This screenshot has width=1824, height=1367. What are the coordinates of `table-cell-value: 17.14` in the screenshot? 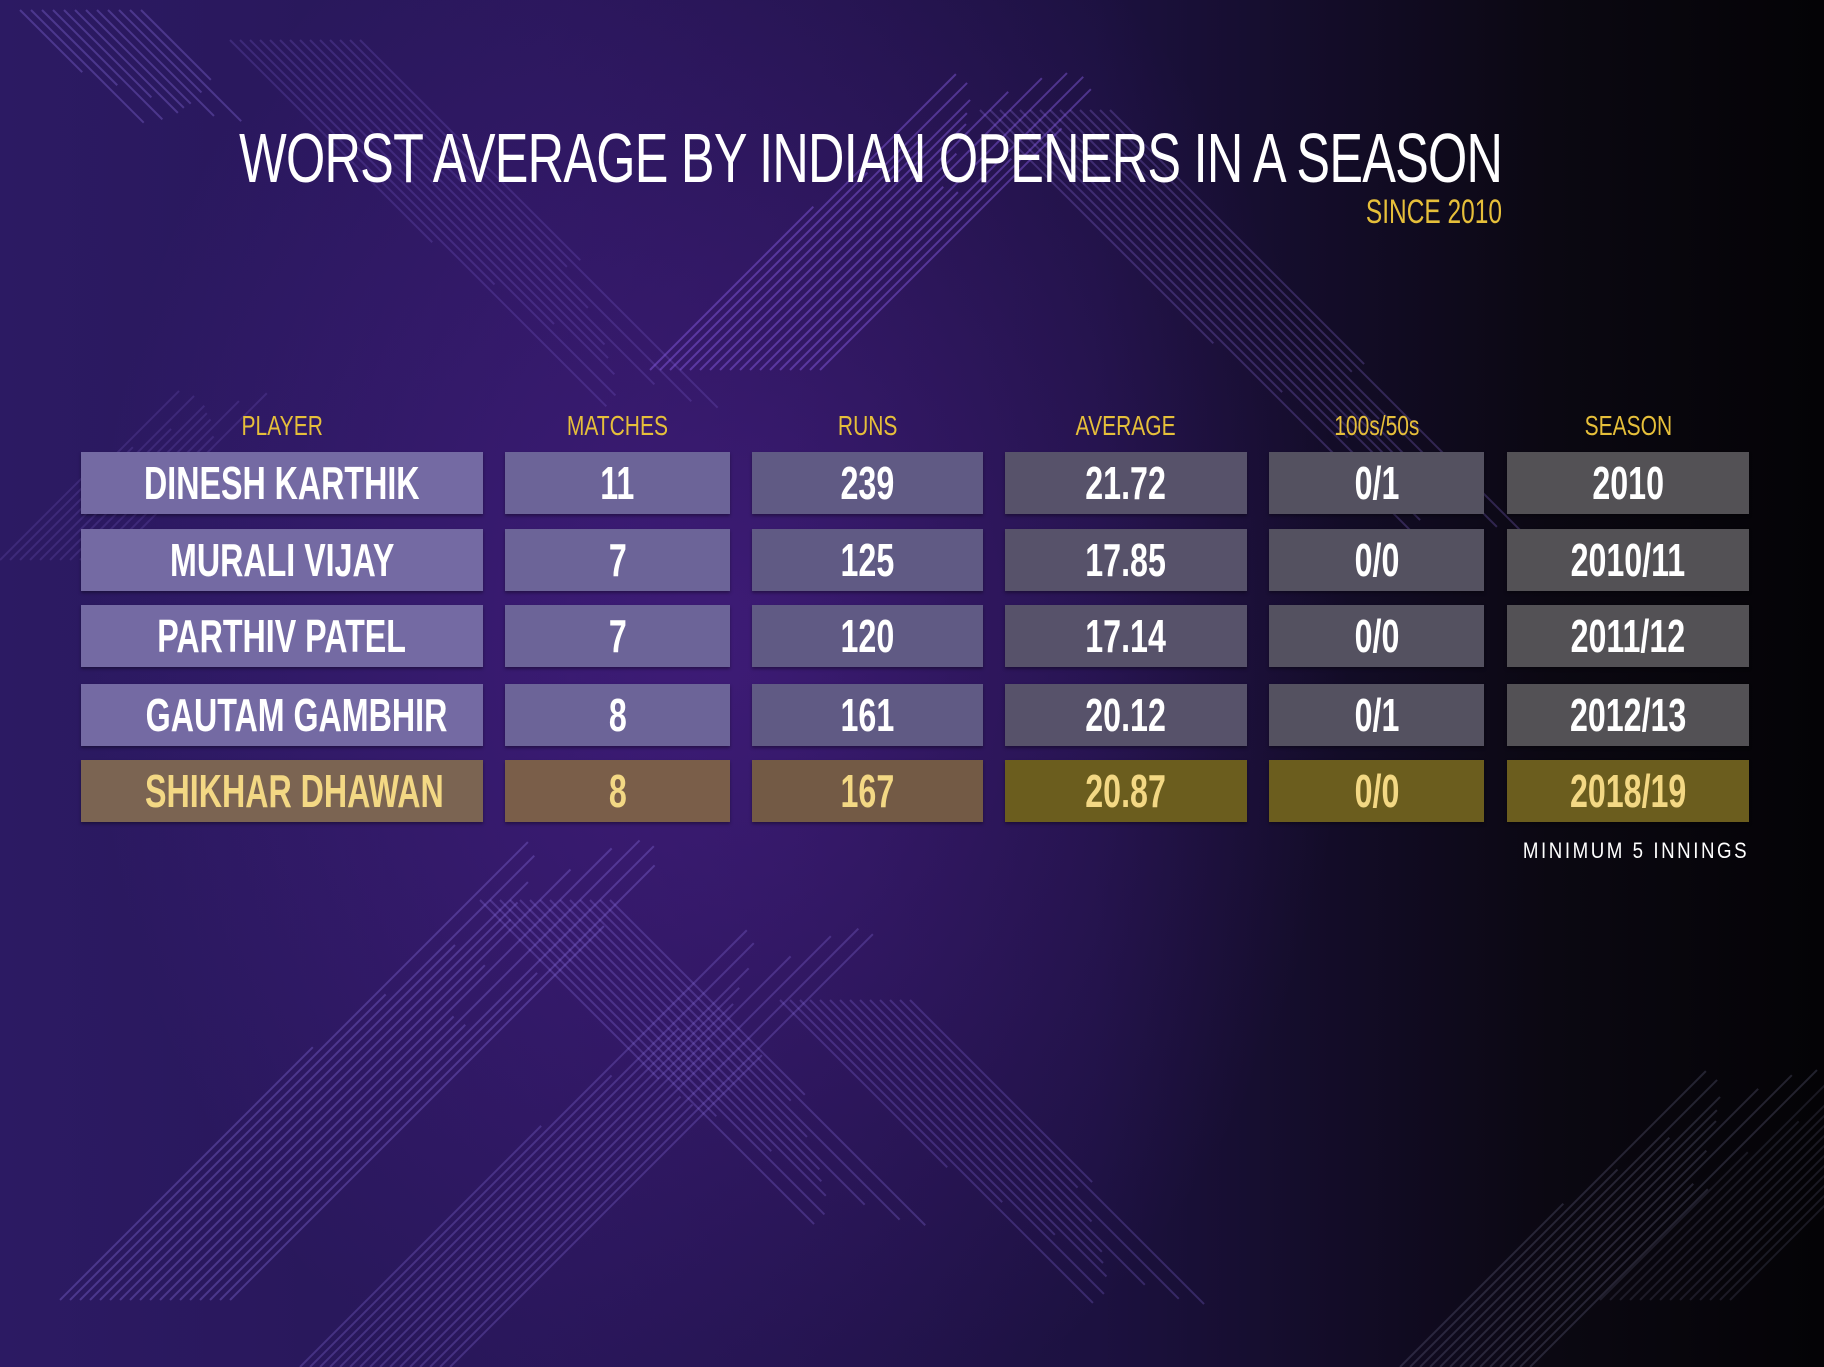 It's located at (1126, 636).